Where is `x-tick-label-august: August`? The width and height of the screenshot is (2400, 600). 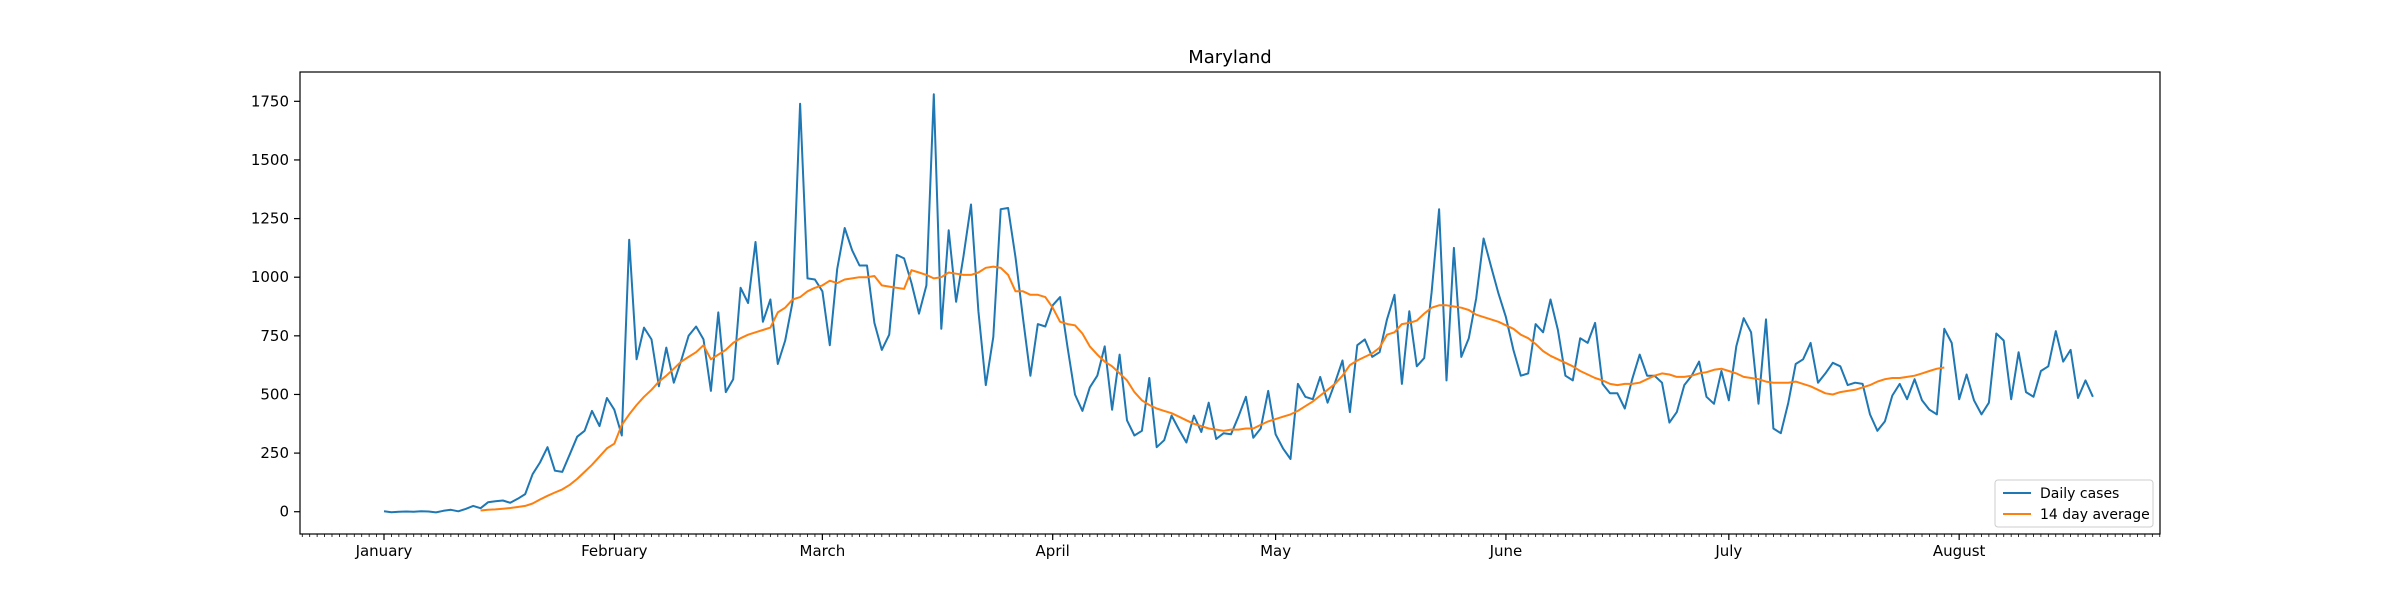 x-tick-label-august: August is located at coordinates (1959, 551).